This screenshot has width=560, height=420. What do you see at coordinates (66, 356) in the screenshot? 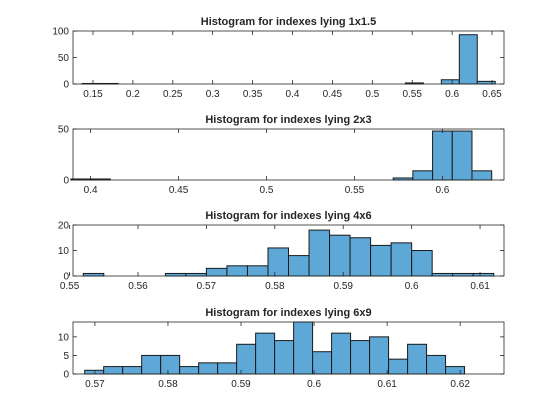
I see `y-tick-label: 5` at bounding box center [66, 356].